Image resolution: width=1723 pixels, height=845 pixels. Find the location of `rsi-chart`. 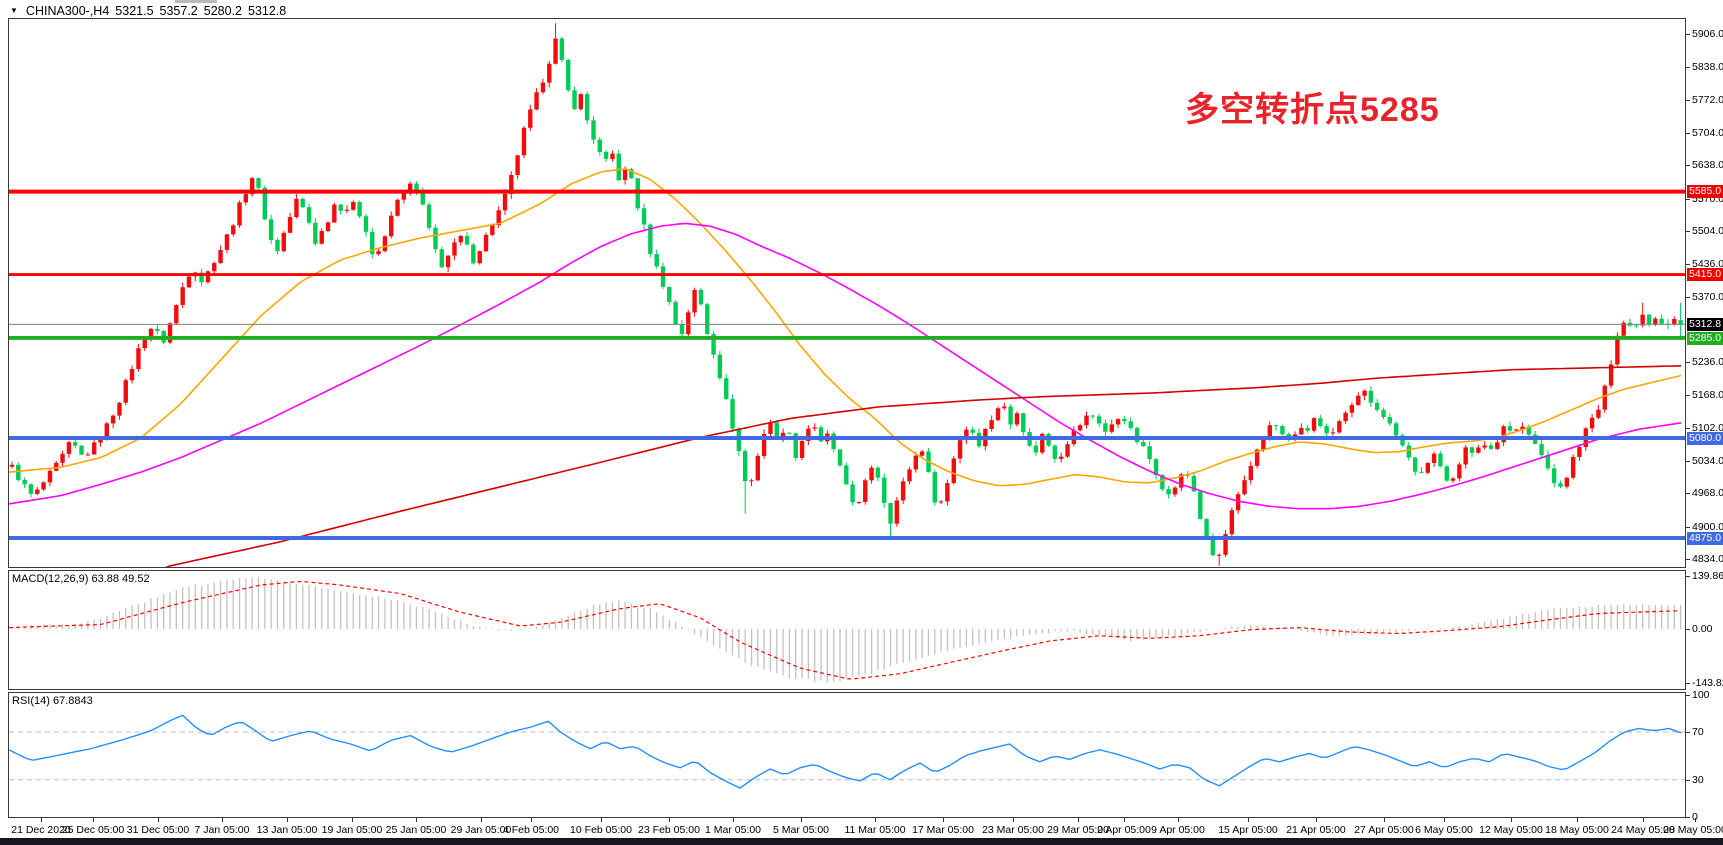

rsi-chart is located at coordinates (847, 755).